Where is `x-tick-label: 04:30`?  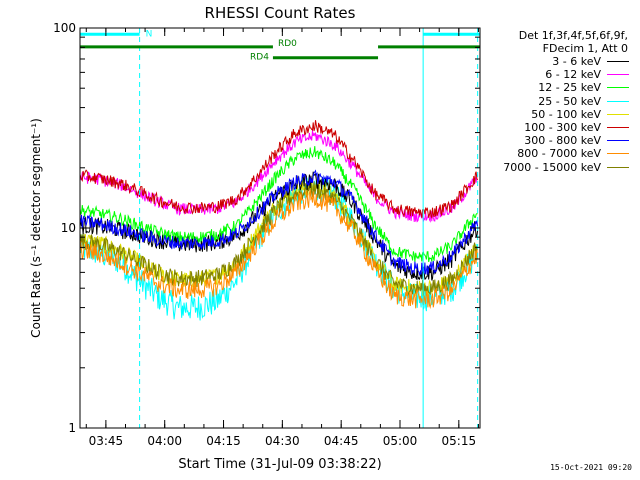 x-tick-label: 04:30 is located at coordinates (282, 441).